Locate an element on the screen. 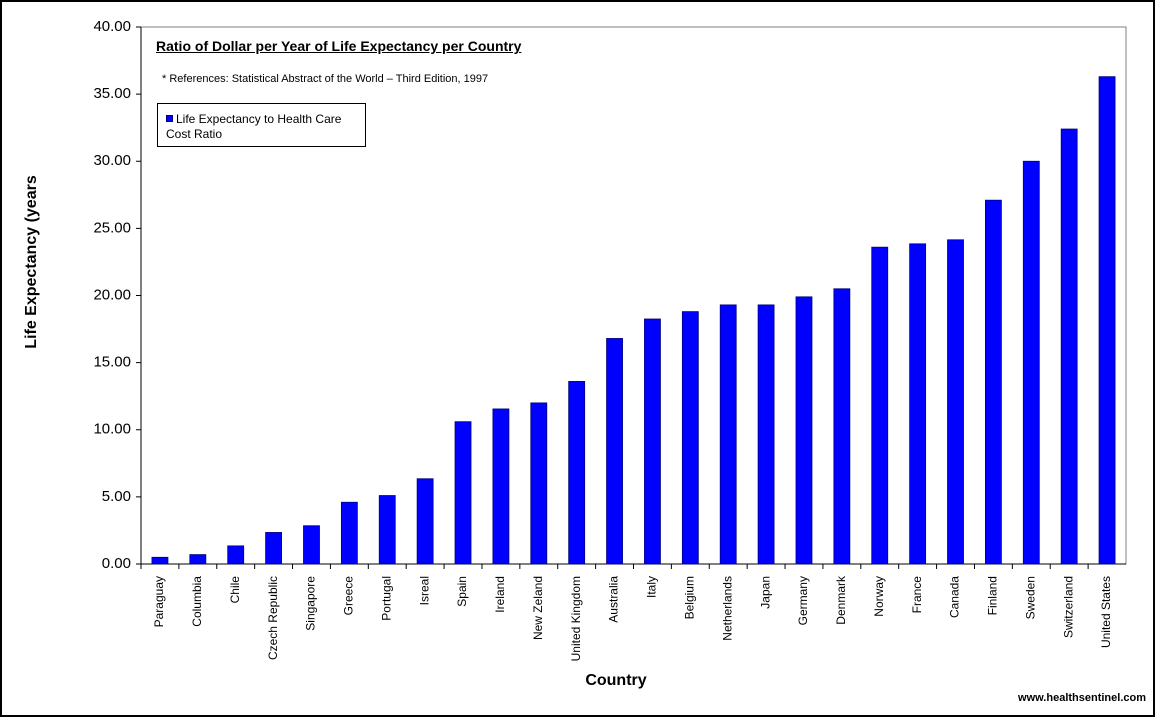 This screenshot has width=1156, height=718. x-tick-label: United Kingdom is located at coordinates (576, 618).